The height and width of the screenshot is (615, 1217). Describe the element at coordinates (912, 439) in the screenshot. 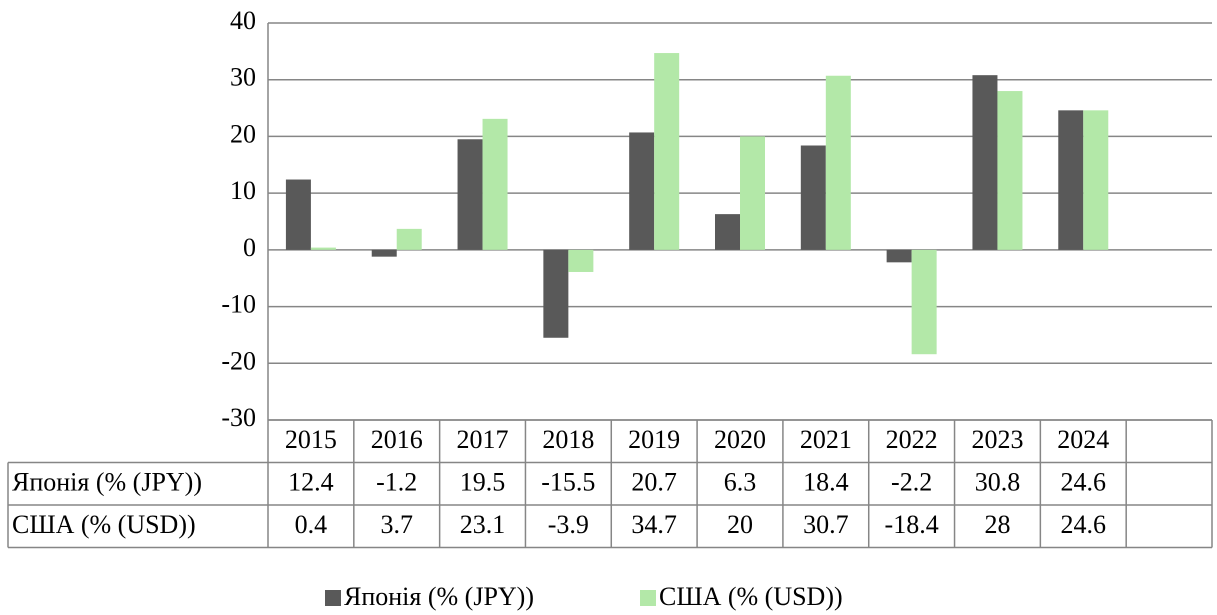

I see `x-tick-label: 2022` at that location.